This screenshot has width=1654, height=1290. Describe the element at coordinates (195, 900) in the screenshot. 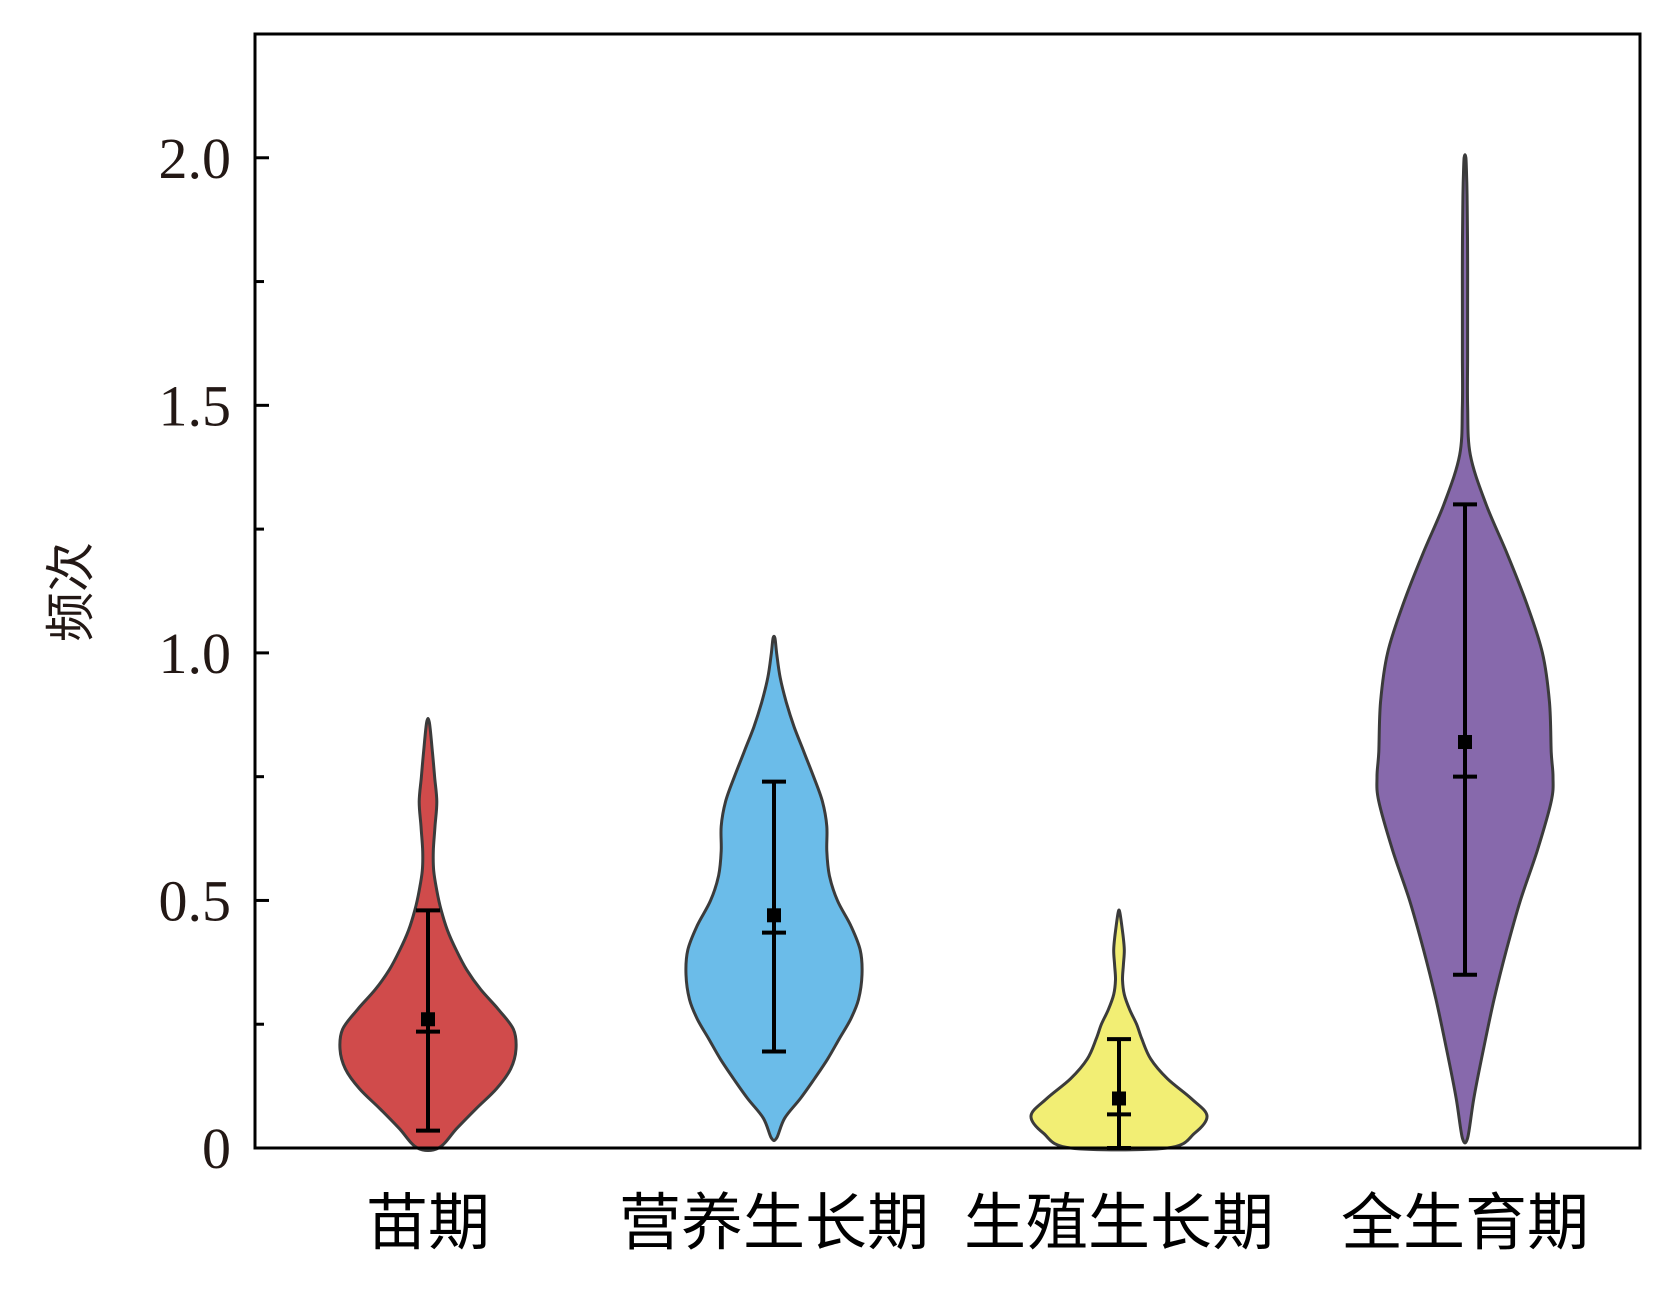

I see `y-tick-label: 0.5` at that location.